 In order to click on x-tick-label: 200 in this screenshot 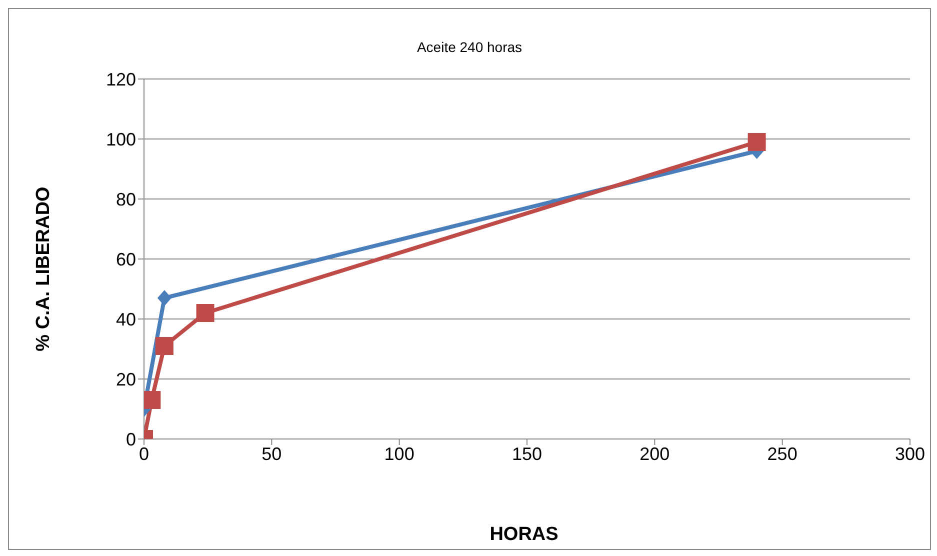, I will do `click(655, 454)`.